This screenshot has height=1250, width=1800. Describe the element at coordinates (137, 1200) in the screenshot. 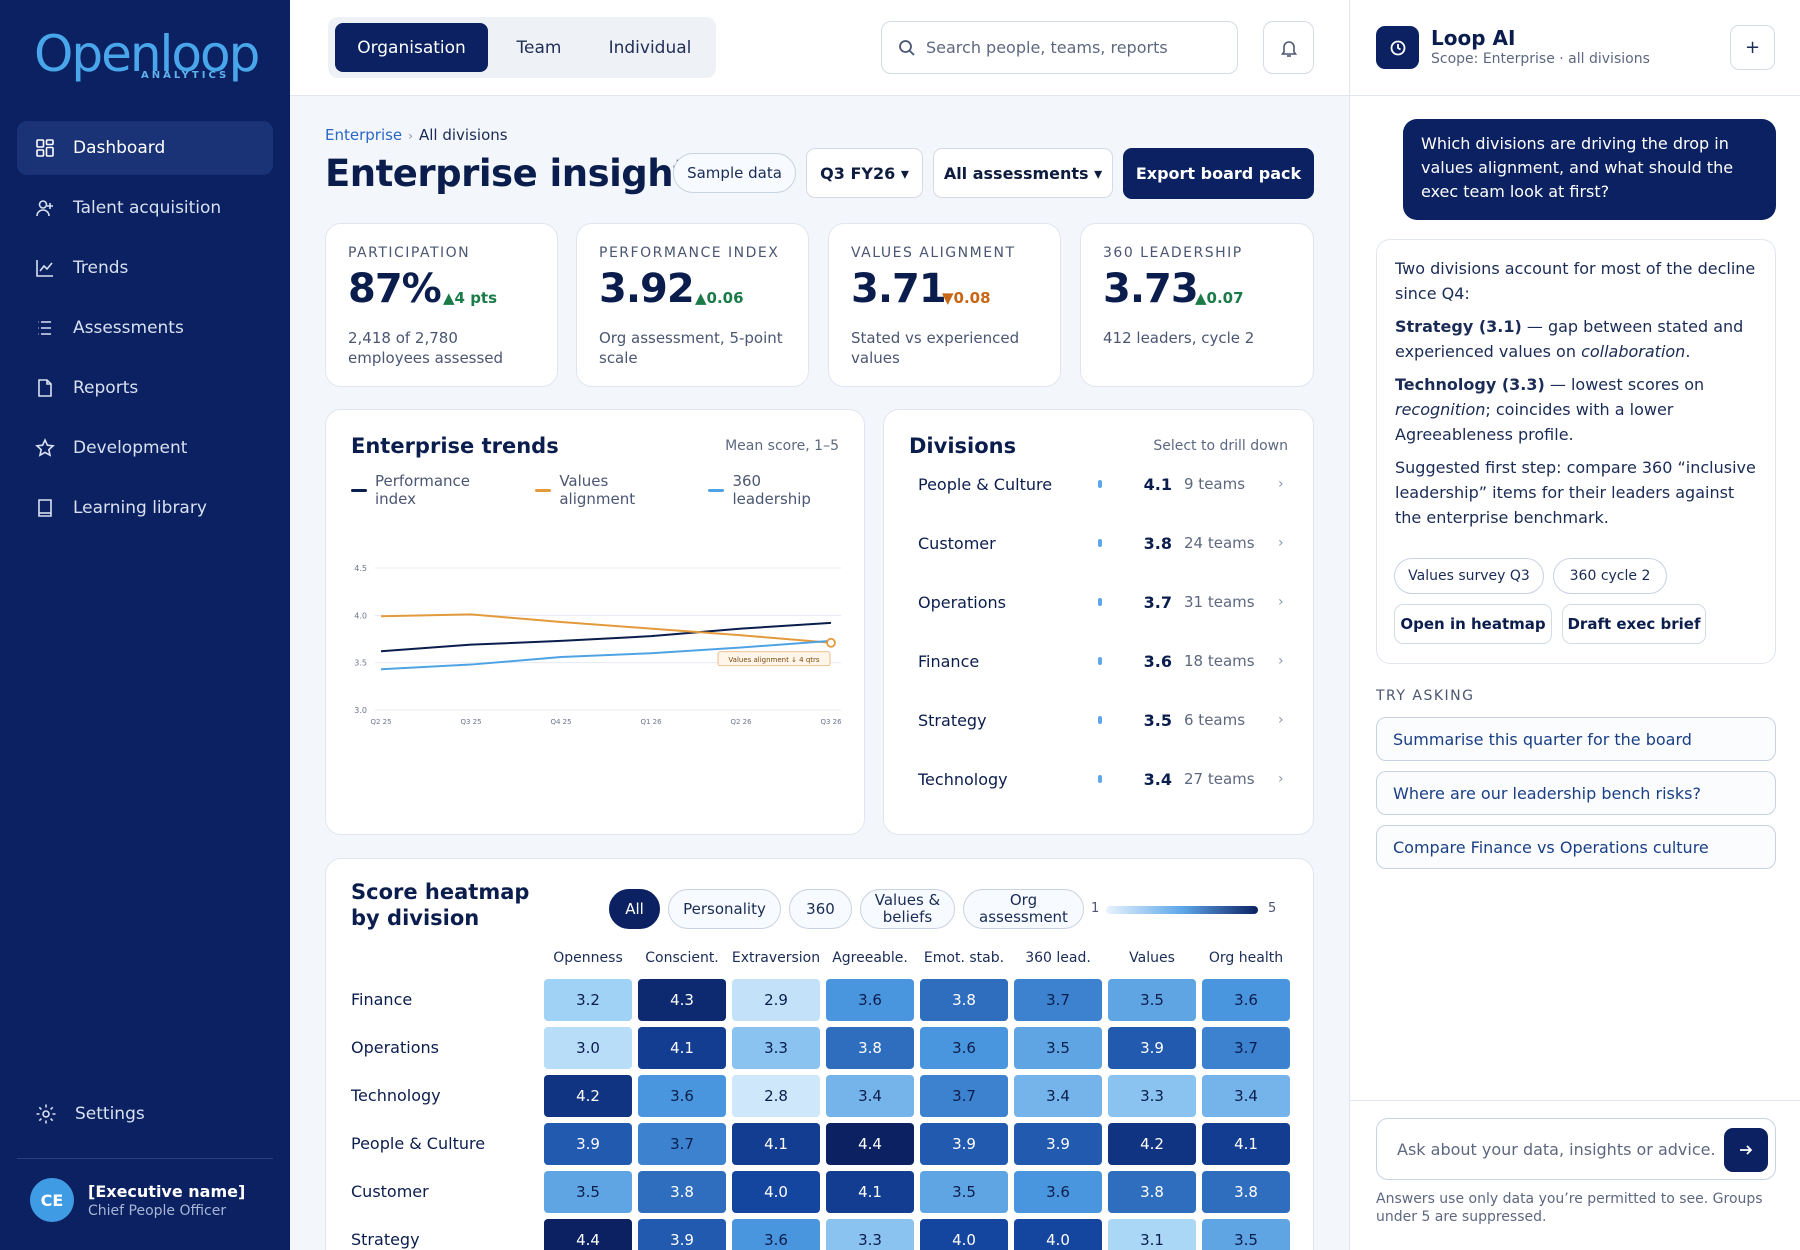

I see `user-profile: CE [Executive name] Chief People Officer` at that location.